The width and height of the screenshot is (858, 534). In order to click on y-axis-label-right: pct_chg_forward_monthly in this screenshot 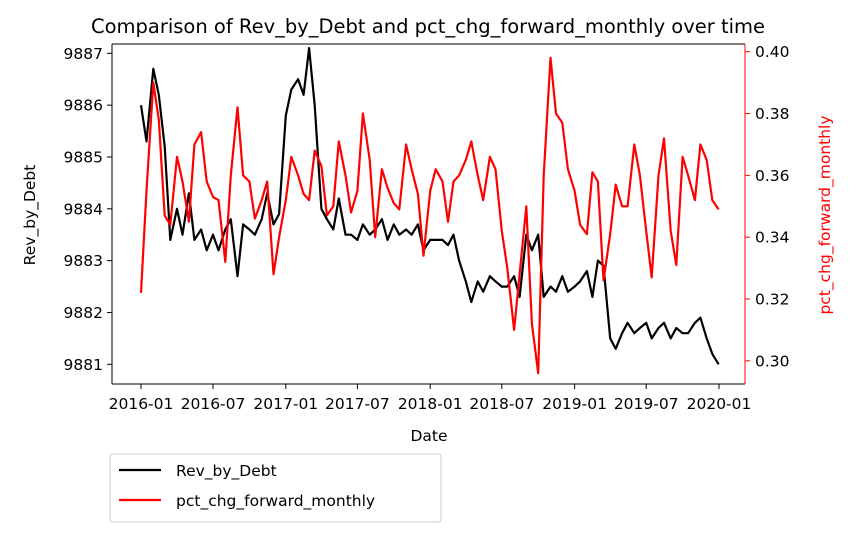, I will do `click(825, 214)`.